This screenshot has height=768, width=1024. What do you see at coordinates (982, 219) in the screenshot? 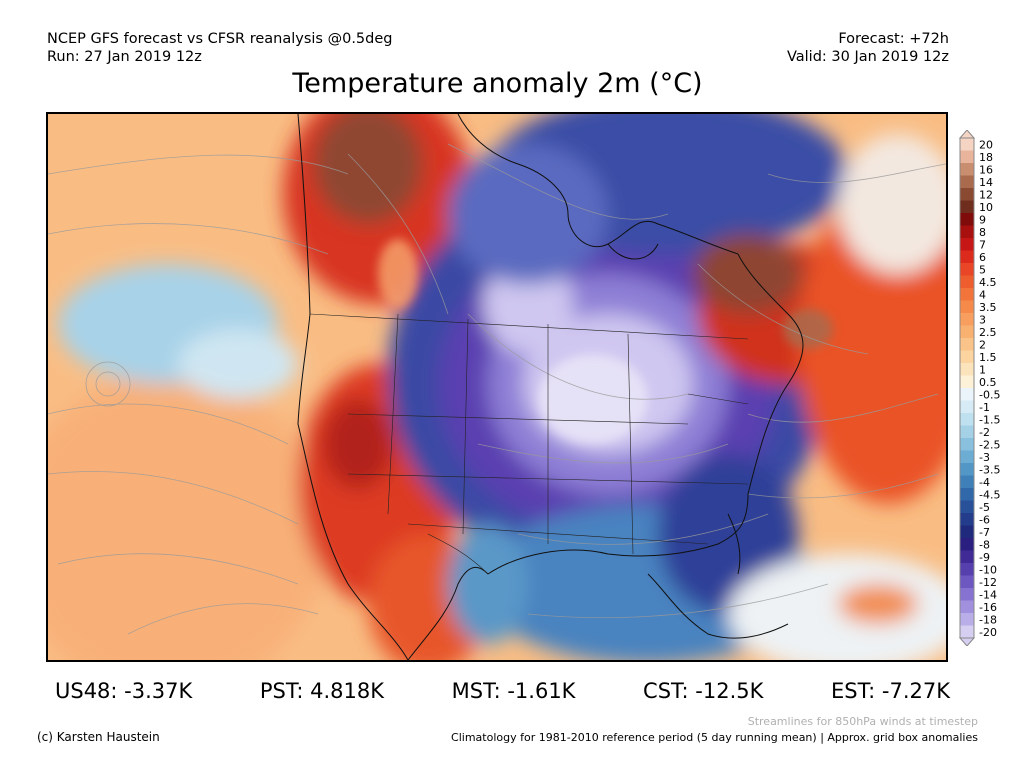
I see `colorbar-label: 9` at bounding box center [982, 219].